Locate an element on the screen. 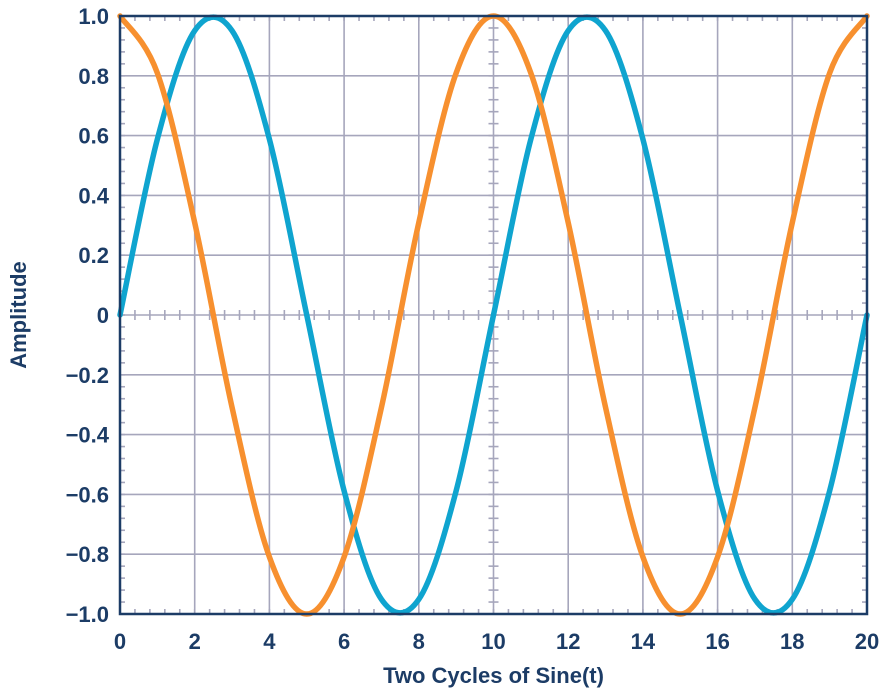 Image resolution: width=894 pixels, height=696 pixels. x-tick-label: 6 is located at coordinates (344, 641).